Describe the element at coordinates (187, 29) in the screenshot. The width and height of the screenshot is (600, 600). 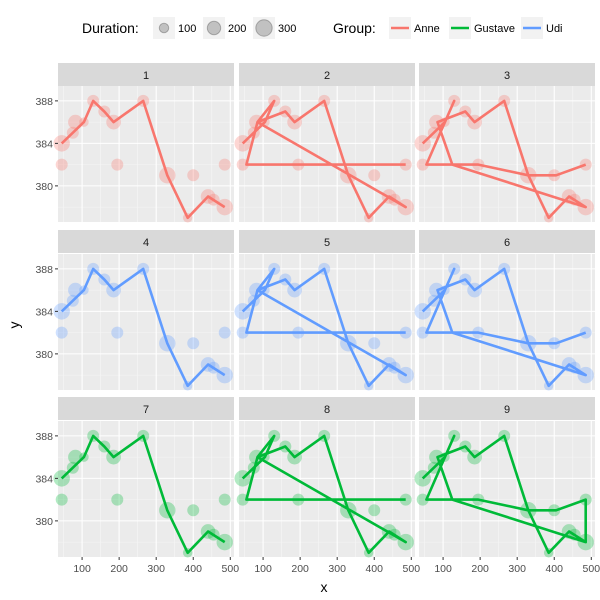
I see `duration-key-label: 100` at that location.